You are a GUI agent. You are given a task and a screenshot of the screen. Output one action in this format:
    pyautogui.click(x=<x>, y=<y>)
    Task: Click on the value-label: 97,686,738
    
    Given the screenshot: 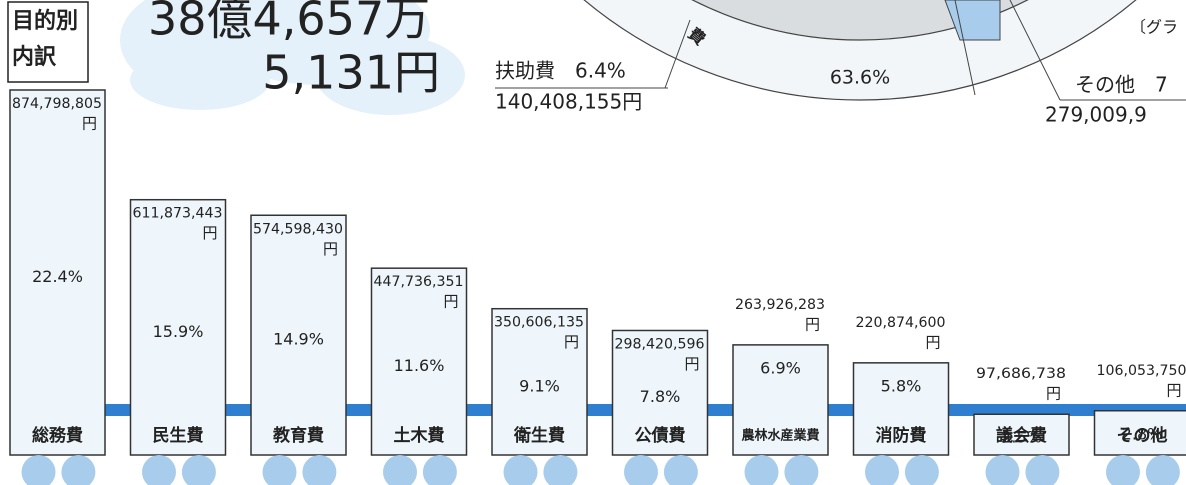 What is the action you would take?
    pyautogui.click(x=1021, y=374)
    